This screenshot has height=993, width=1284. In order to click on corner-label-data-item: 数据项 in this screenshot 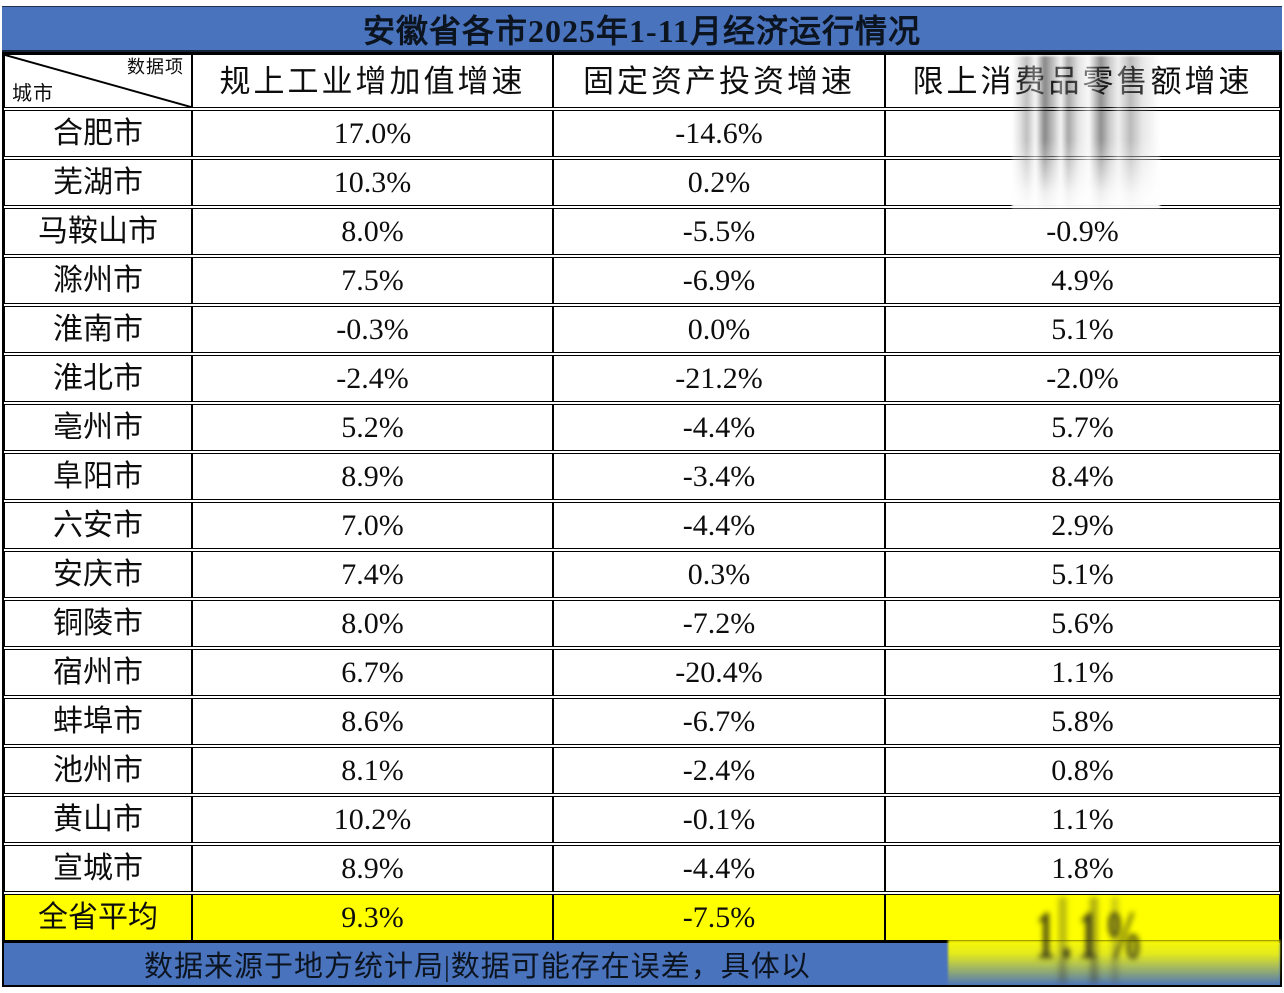, I will do `click(155, 67)`.